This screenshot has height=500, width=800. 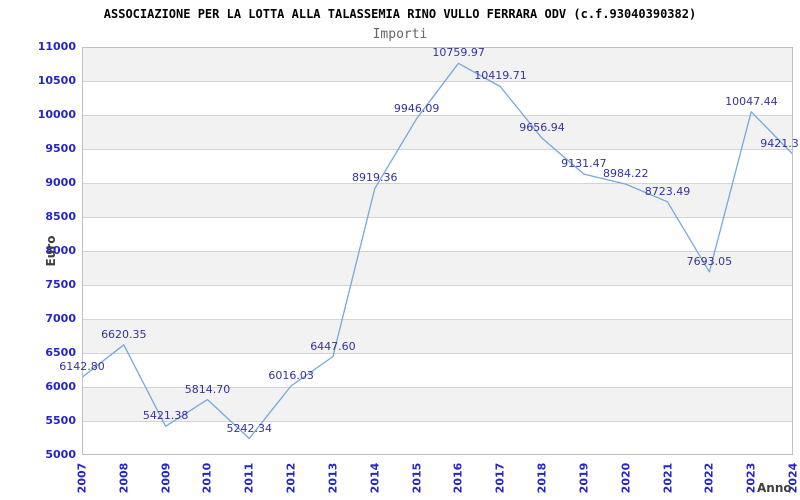 What do you see at coordinates (60, 318) in the screenshot?
I see `y-tick-label: 7000` at bounding box center [60, 318].